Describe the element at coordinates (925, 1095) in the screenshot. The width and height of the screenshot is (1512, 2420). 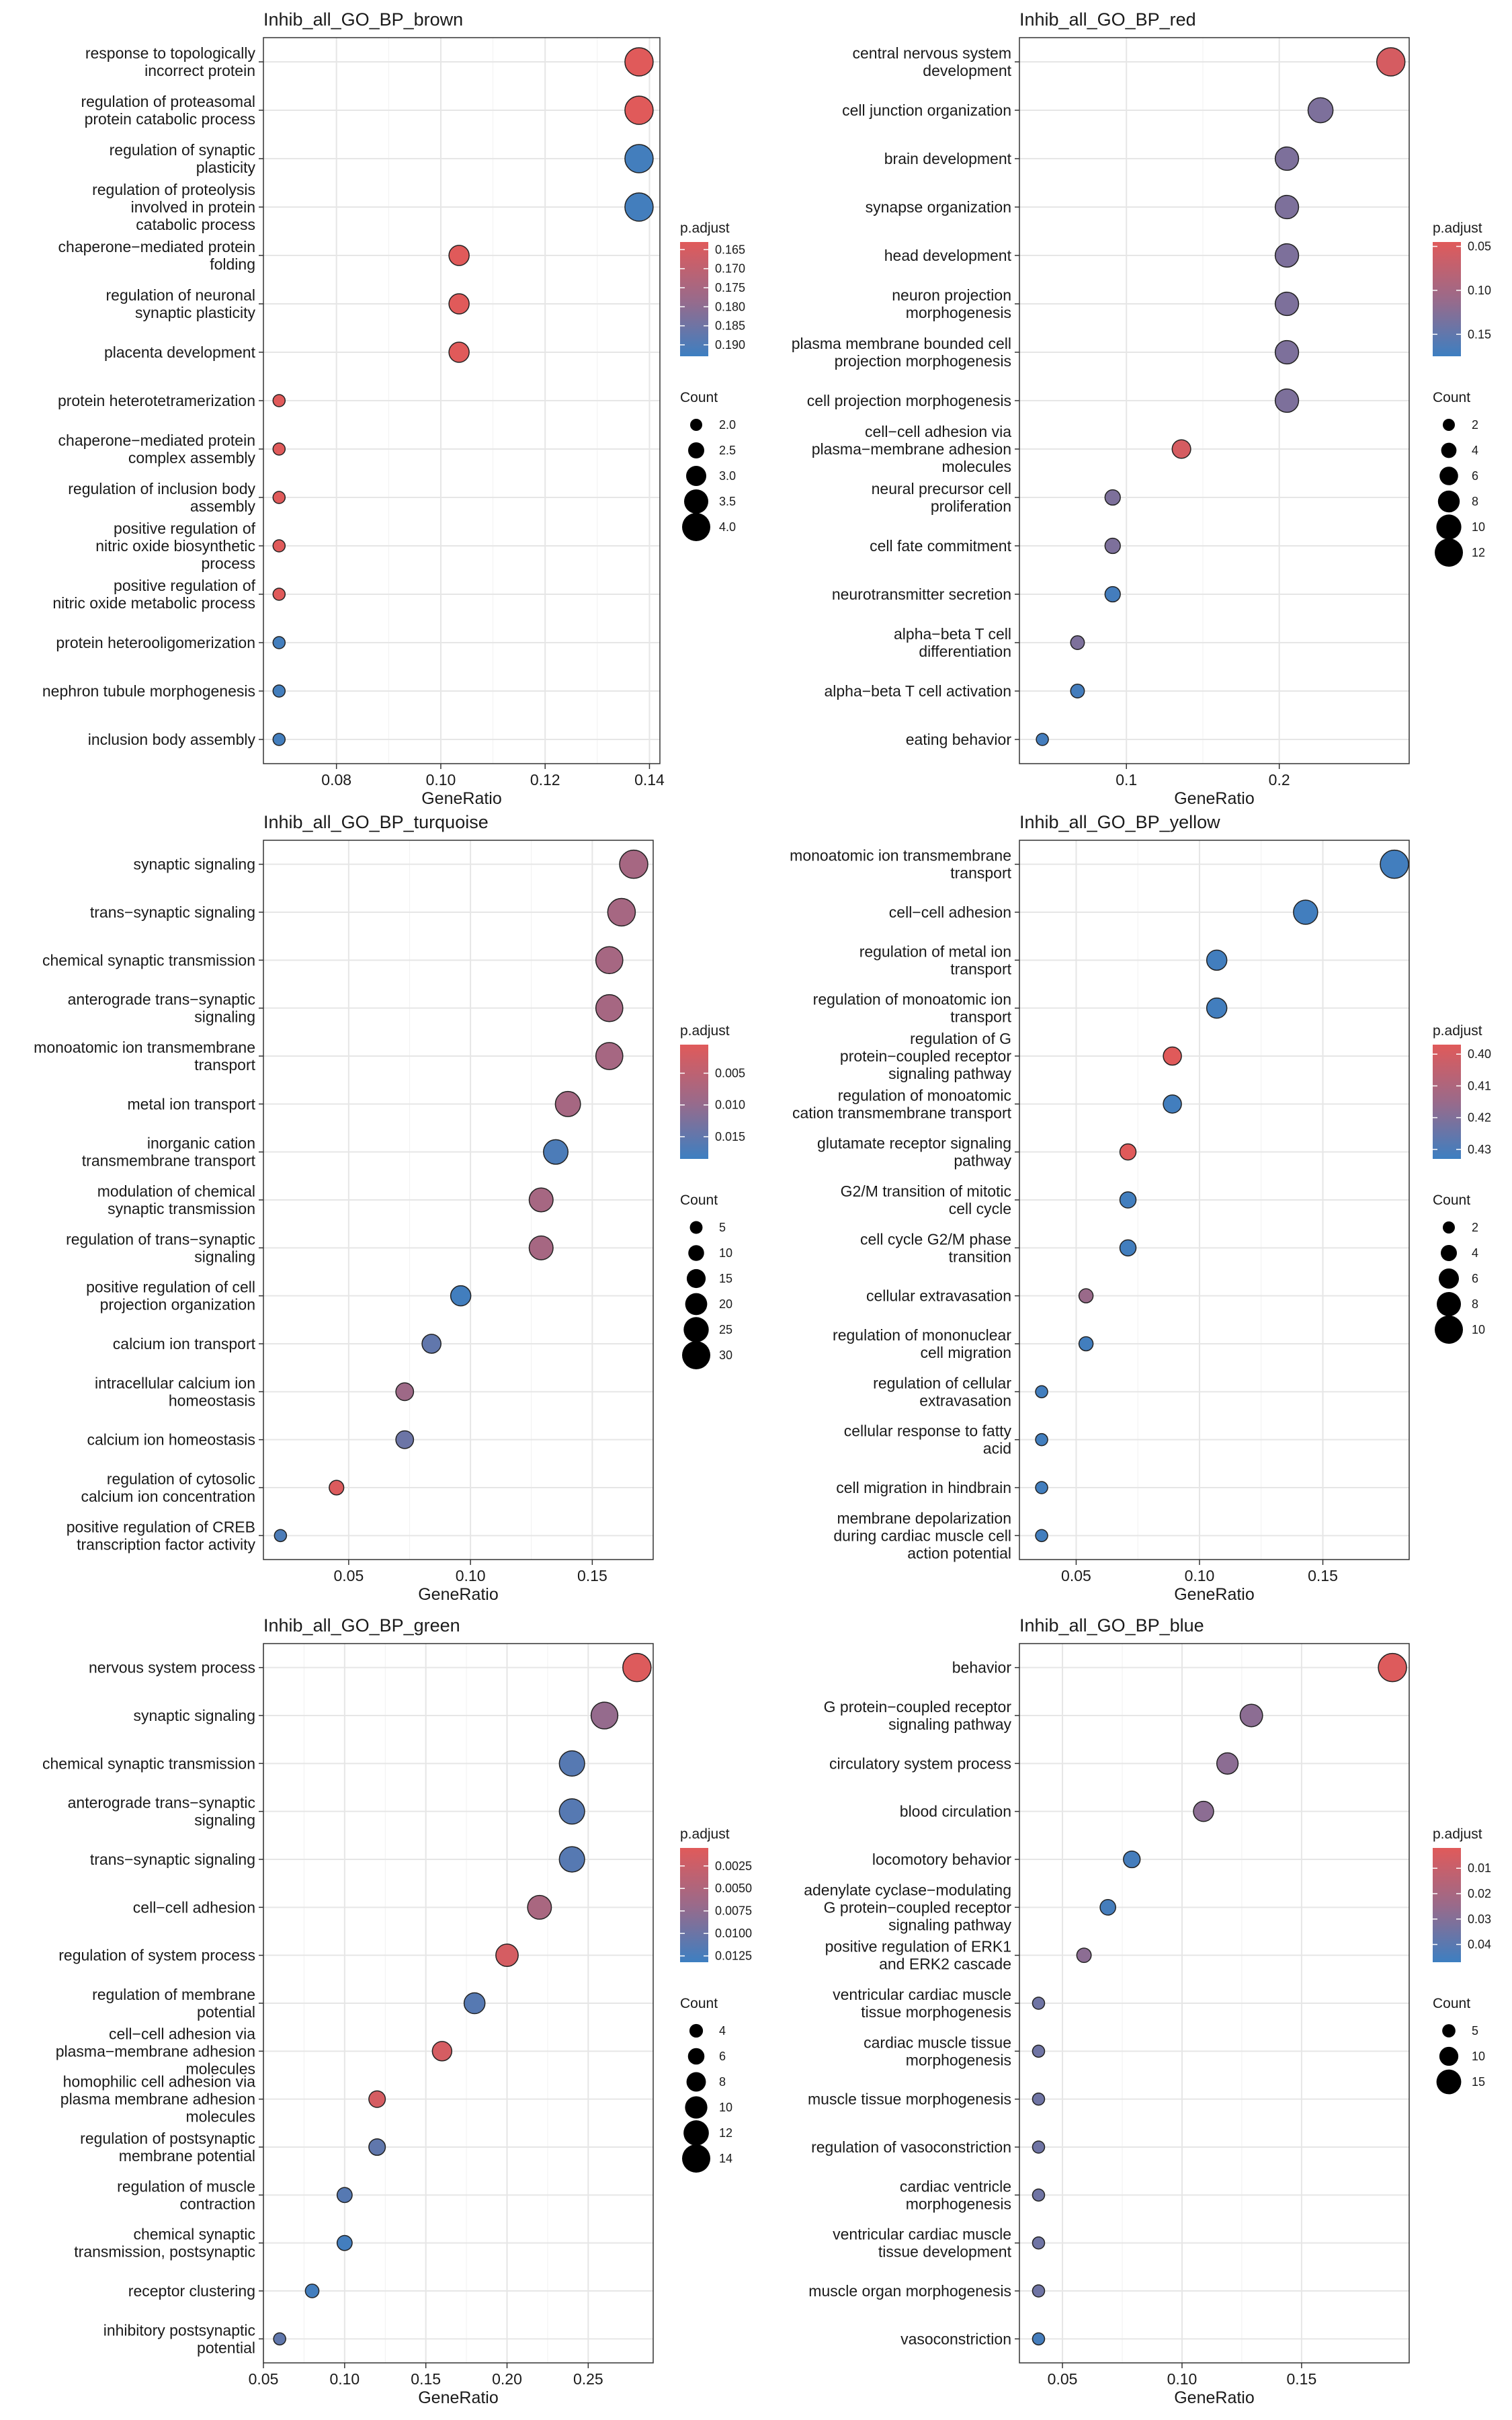
I see `term-label: regulation of monoatomic` at that location.